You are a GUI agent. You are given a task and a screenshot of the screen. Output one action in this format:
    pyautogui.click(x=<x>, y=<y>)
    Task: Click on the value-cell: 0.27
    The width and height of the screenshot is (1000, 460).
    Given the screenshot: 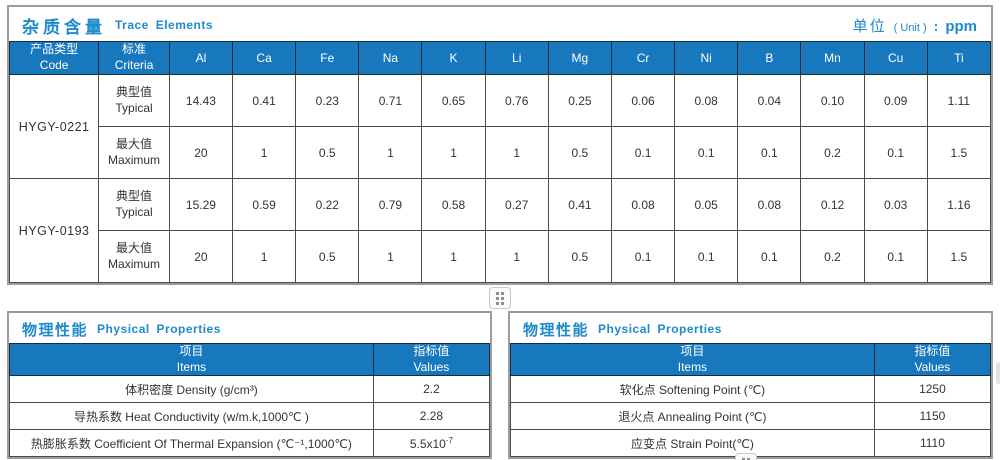 What is the action you would take?
    pyautogui.click(x=516, y=204)
    